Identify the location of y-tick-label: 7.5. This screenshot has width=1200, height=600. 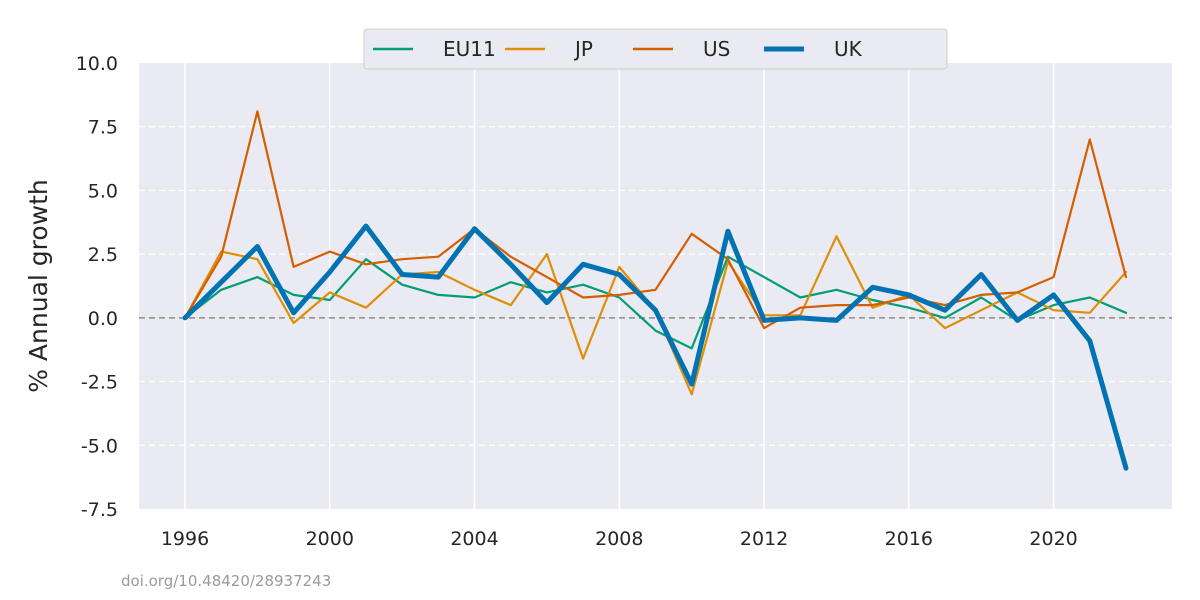
(103, 128).